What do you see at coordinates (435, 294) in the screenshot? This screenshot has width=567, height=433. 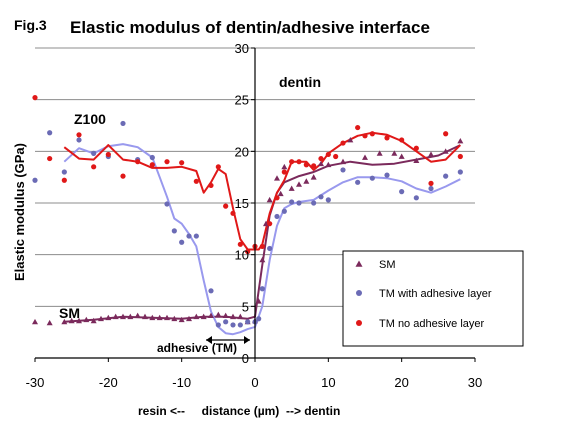 I see `legend-label-tm-with-adhesive: TM with adhesive layer` at bounding box center [435, 294].